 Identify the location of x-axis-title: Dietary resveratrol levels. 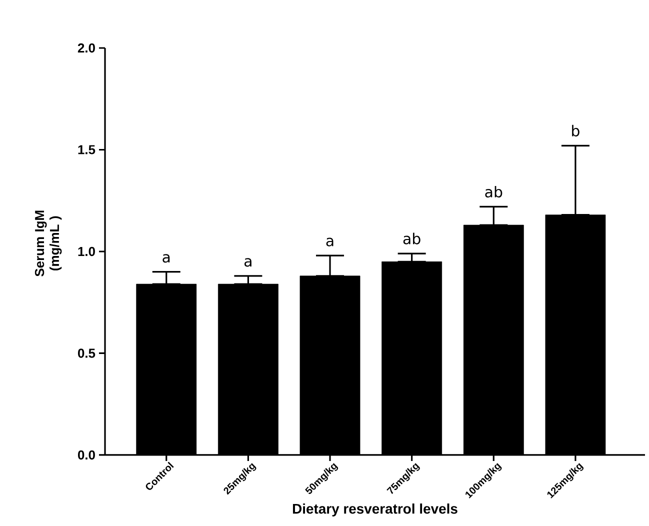
(375, 509).